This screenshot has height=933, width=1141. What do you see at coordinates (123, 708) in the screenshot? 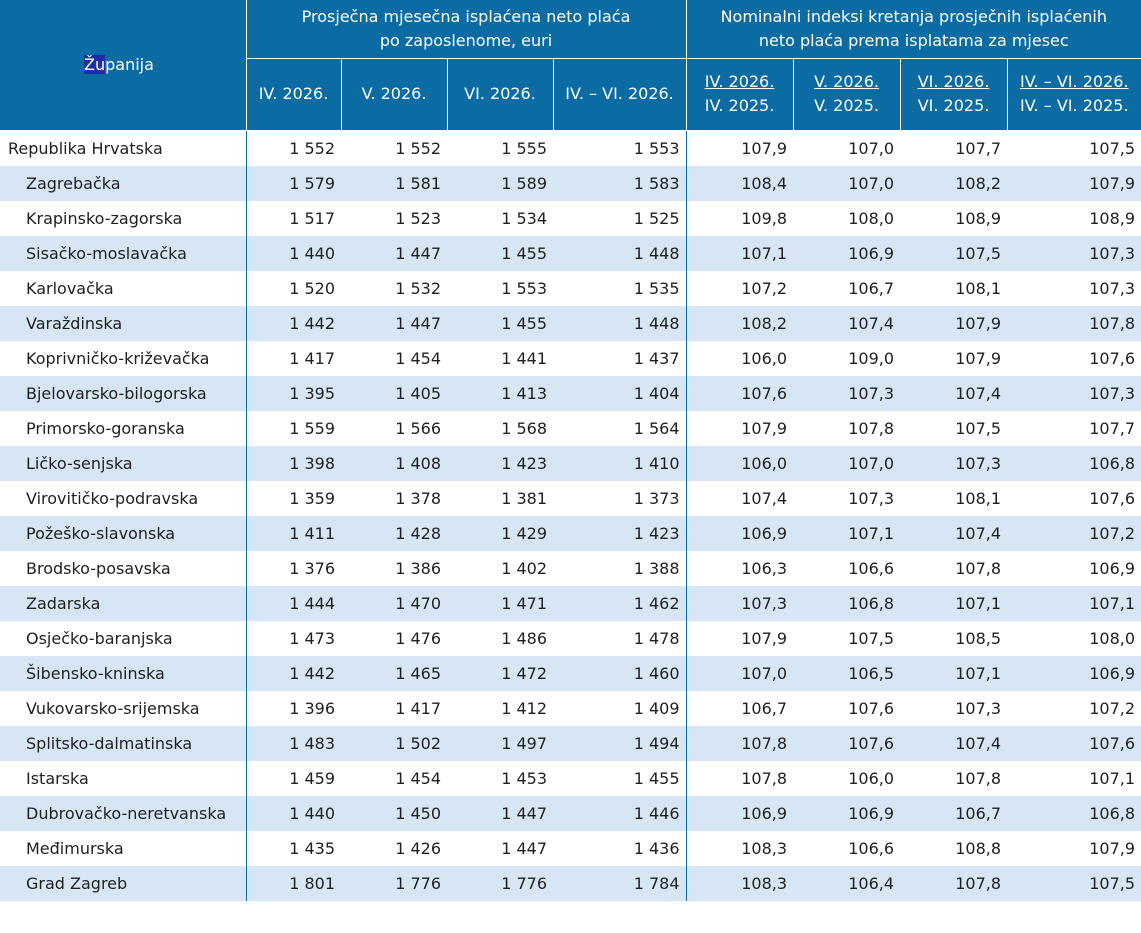
I see `county-name: Vukovarsko-srijemska` at bounding box center [123, 708].